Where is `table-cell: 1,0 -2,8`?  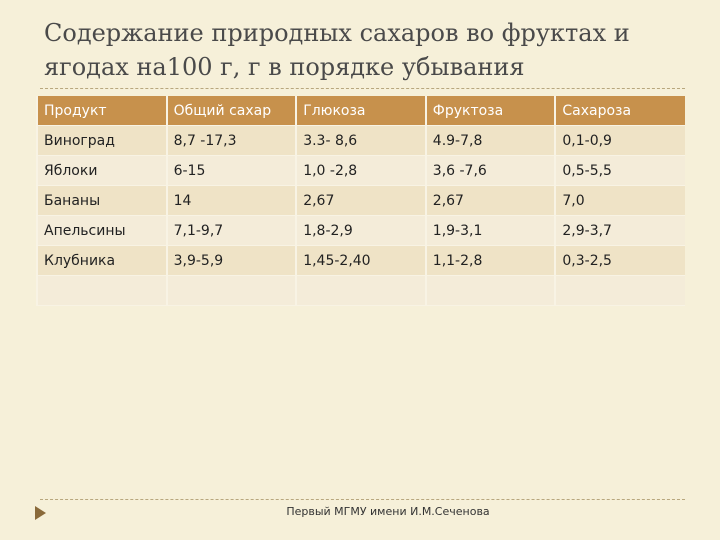
table-cell: 1,0 -2,8 is located at coordinates (360, 170).